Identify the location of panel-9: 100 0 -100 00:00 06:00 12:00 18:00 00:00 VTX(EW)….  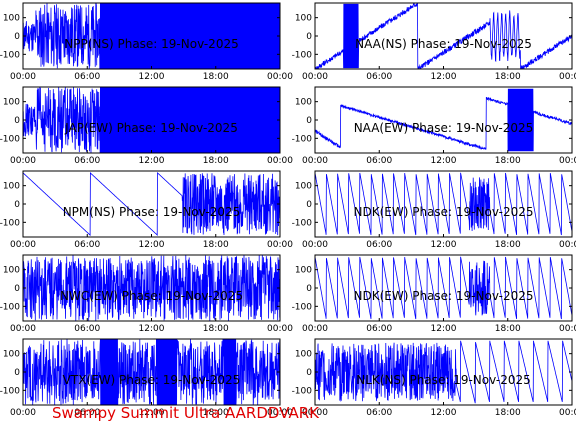
(146, 378).